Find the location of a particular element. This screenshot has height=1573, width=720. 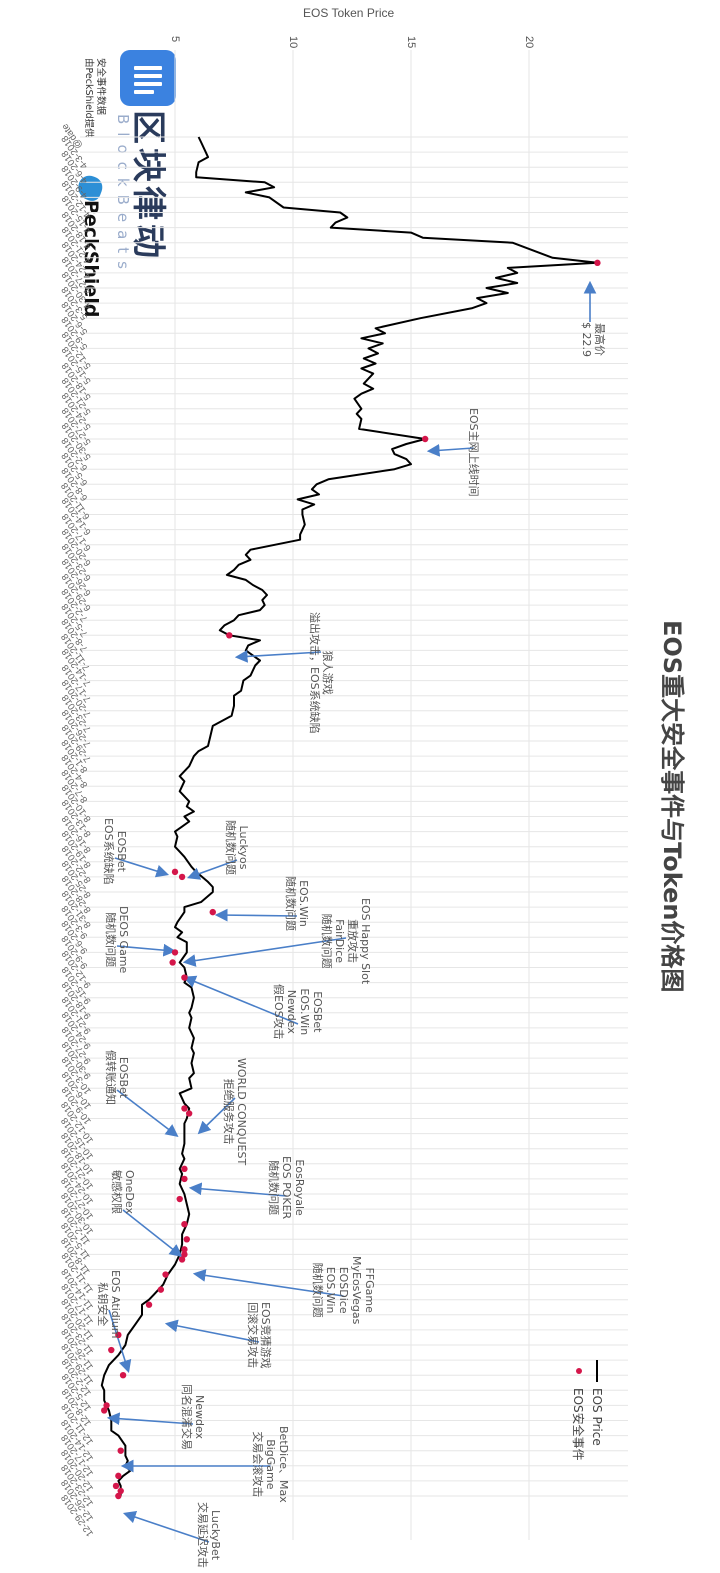

annotation-label: BetDice、Max BigGame 交易会滚攻击 is located at coordinates (270, 1464).